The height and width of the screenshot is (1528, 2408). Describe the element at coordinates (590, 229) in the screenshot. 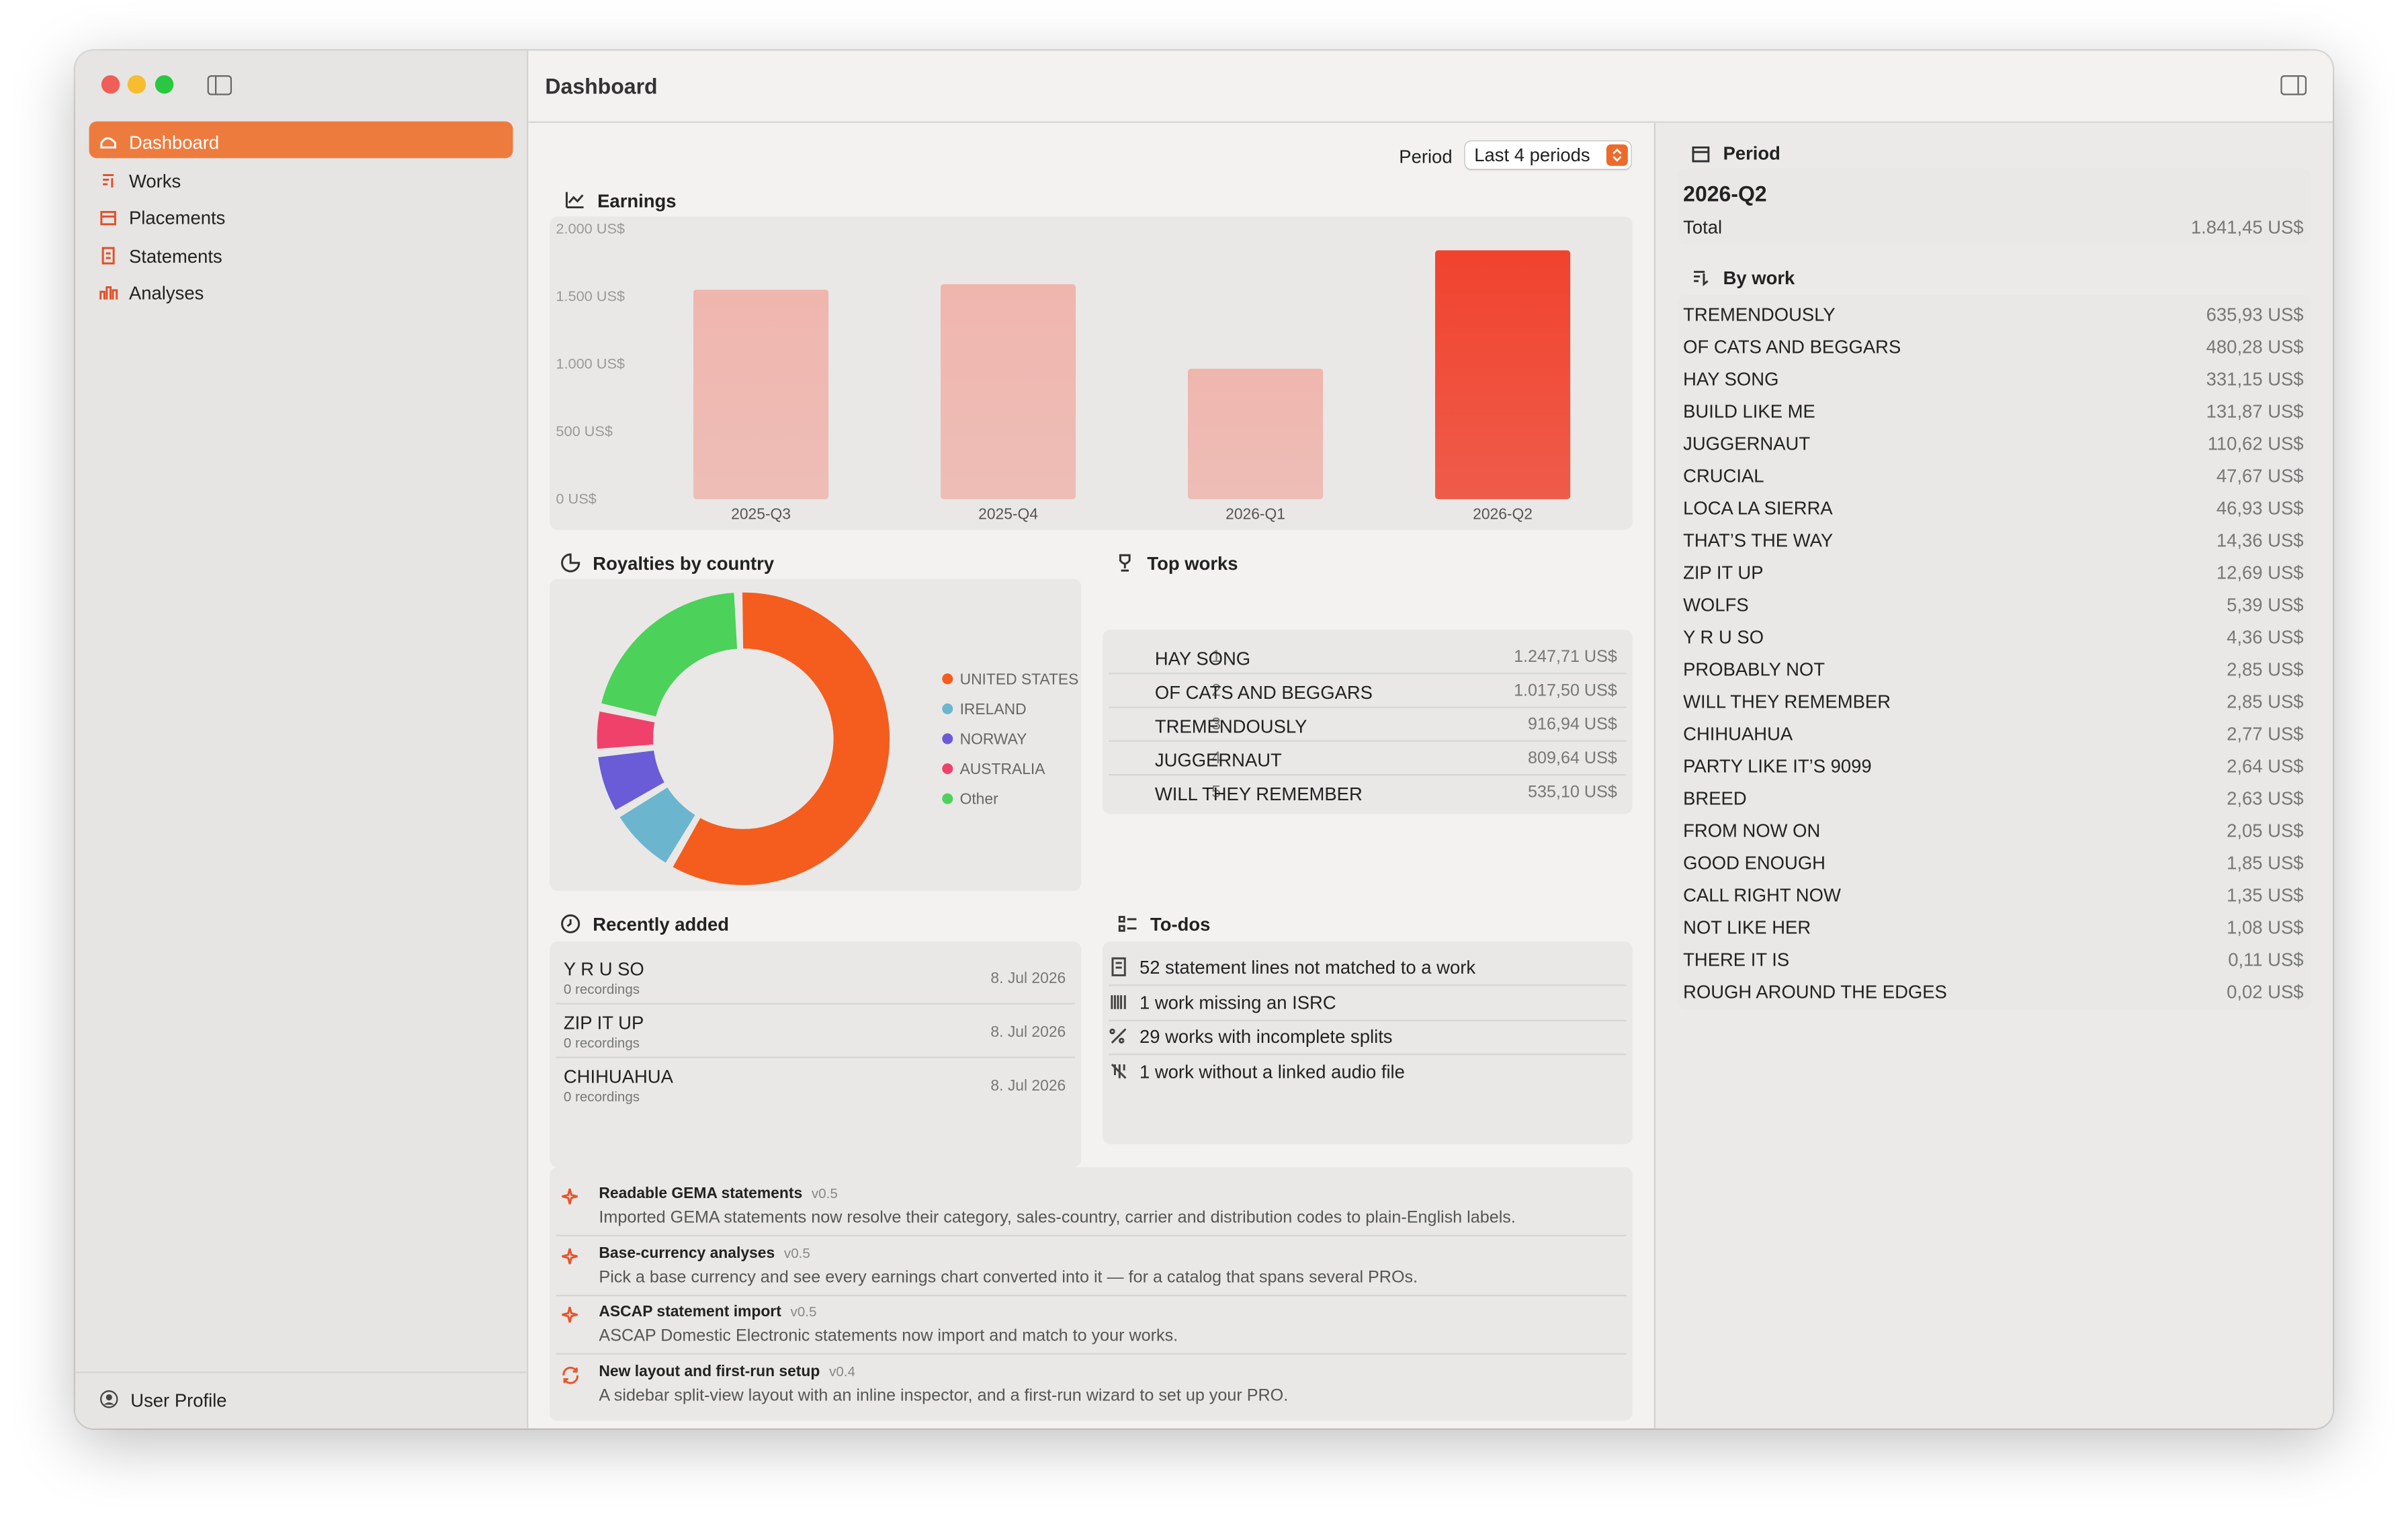

I see `y-tick-label: 2.000 US$` at that location.